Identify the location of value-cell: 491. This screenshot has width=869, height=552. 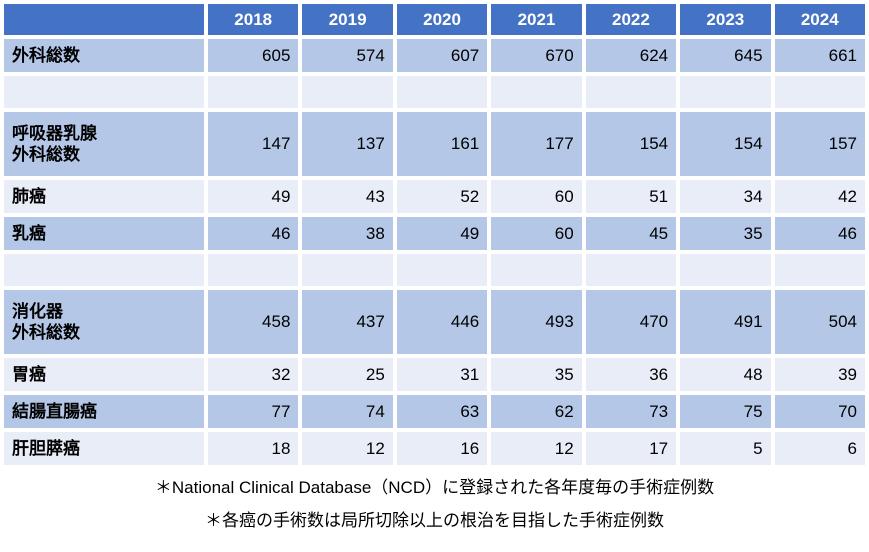
(725, 322).